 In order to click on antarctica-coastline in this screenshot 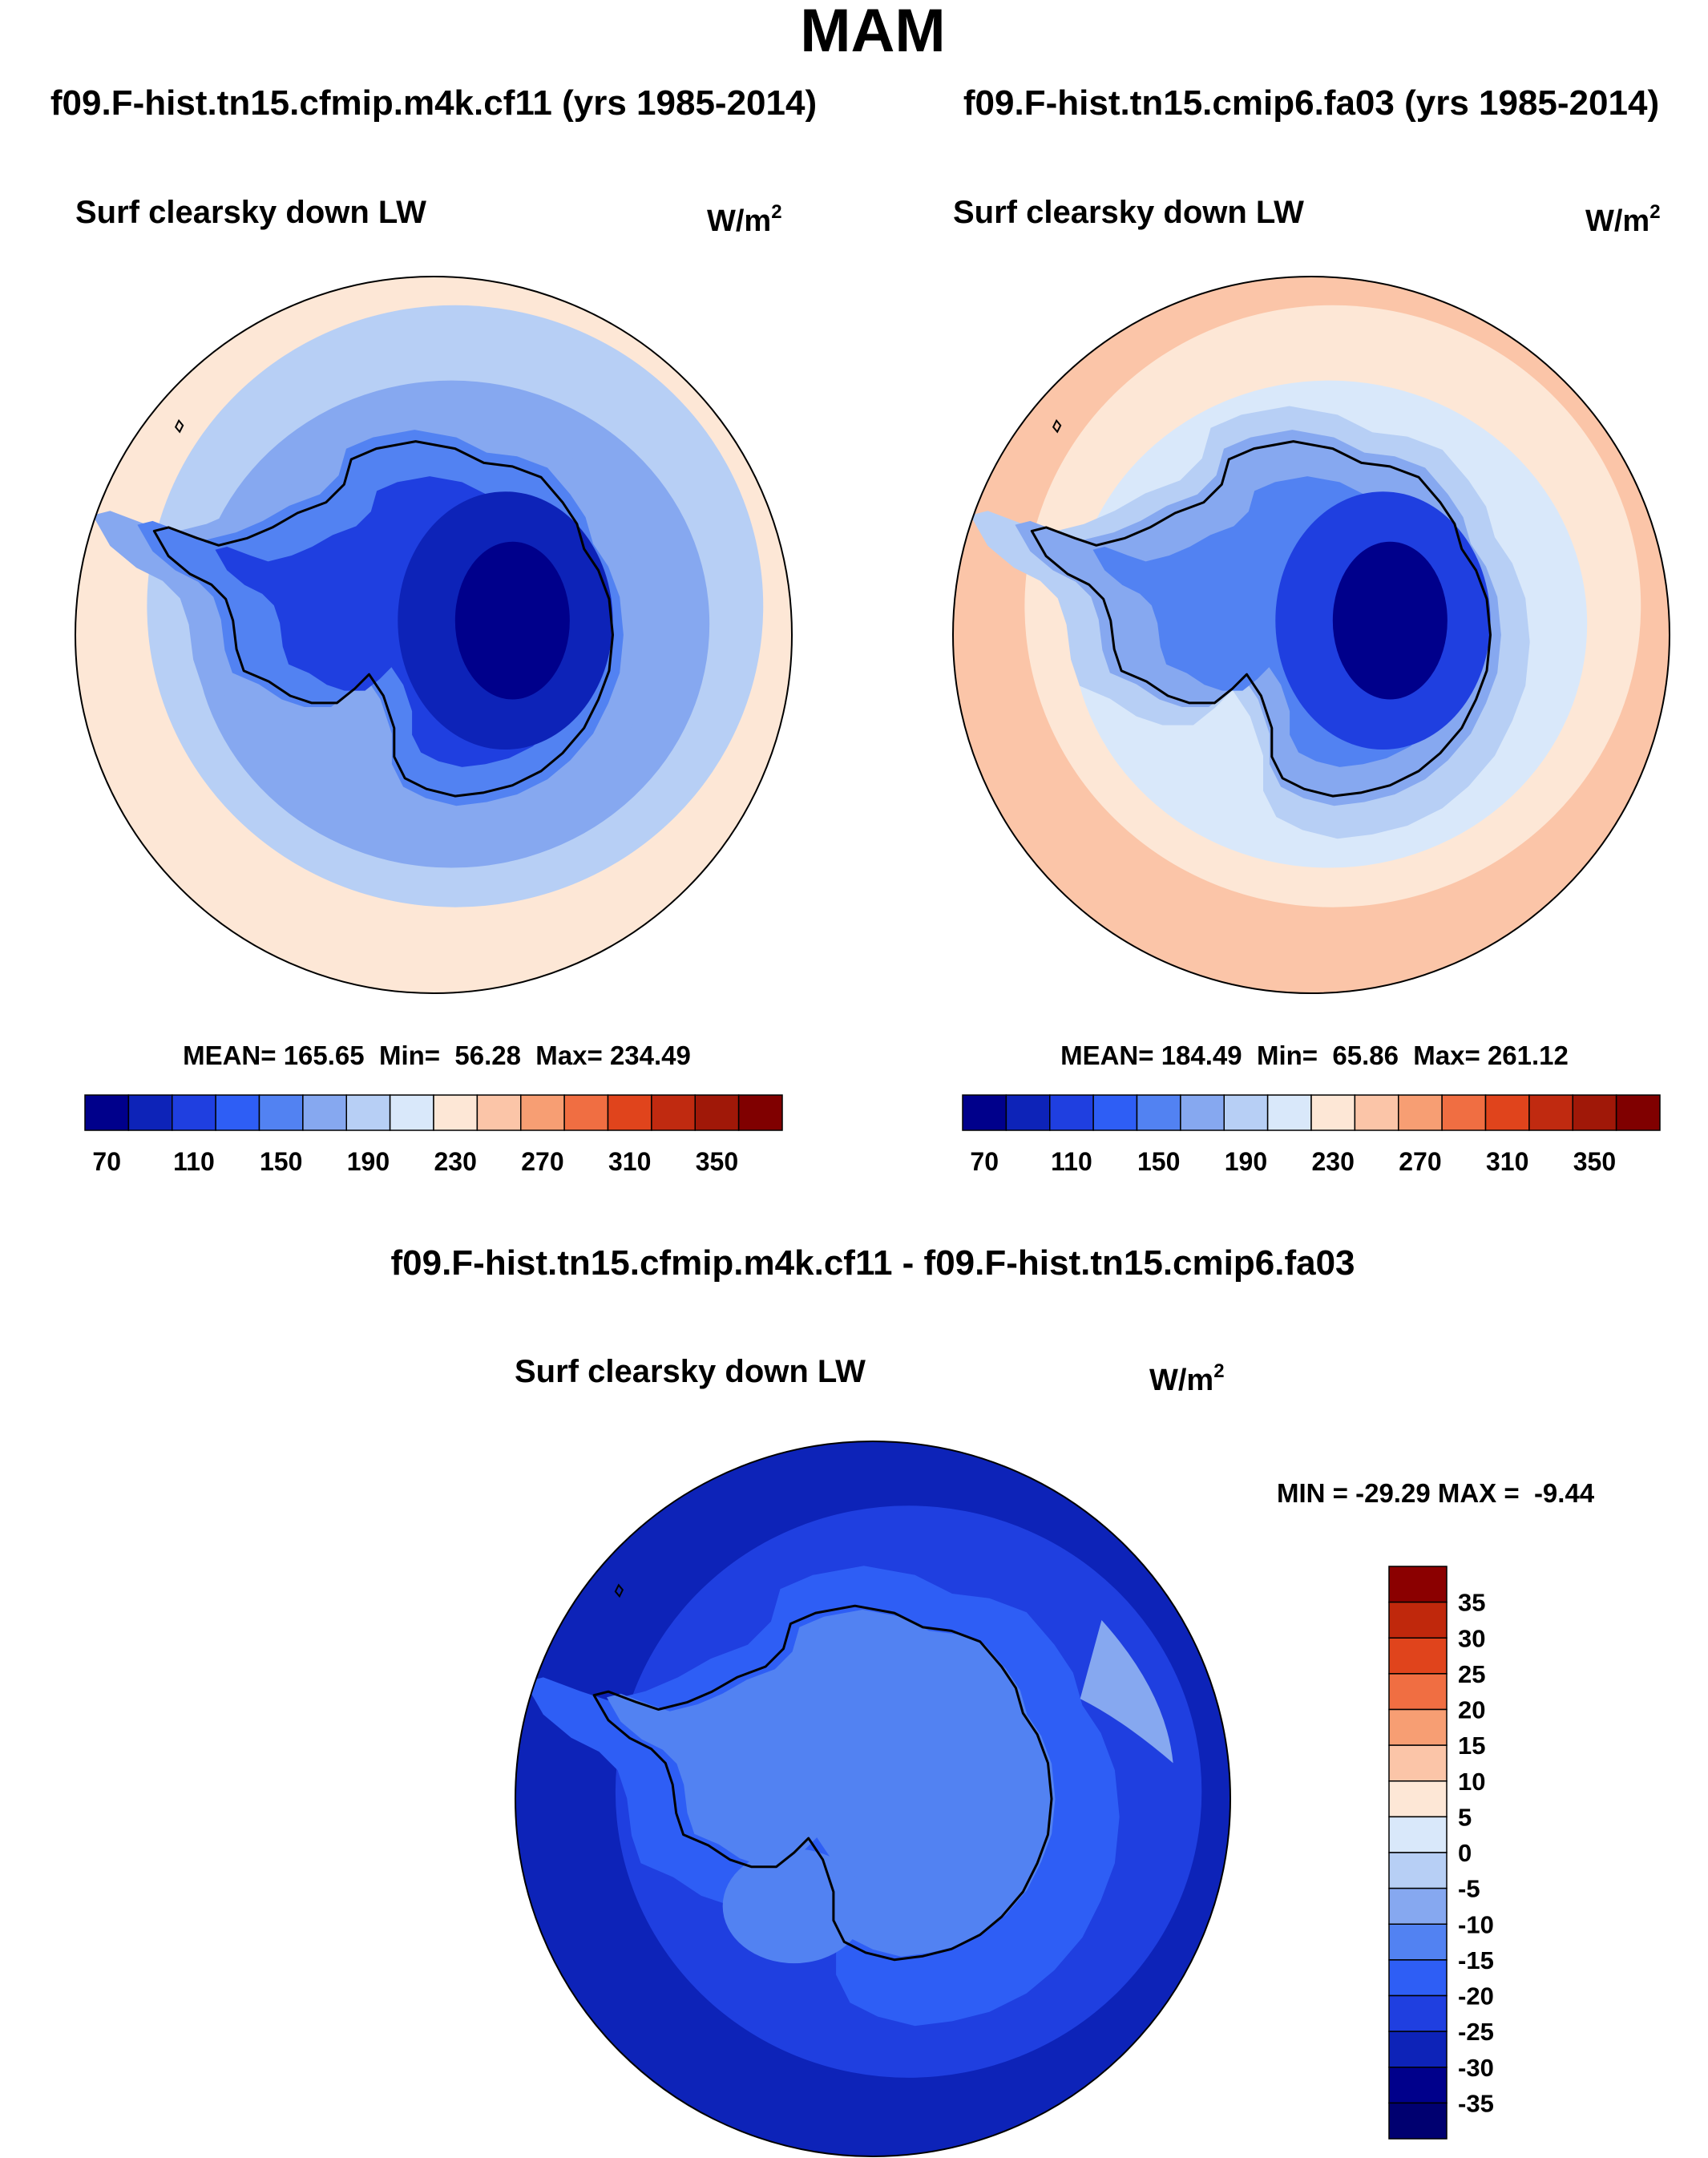, I will do `click(1261, 619)`.